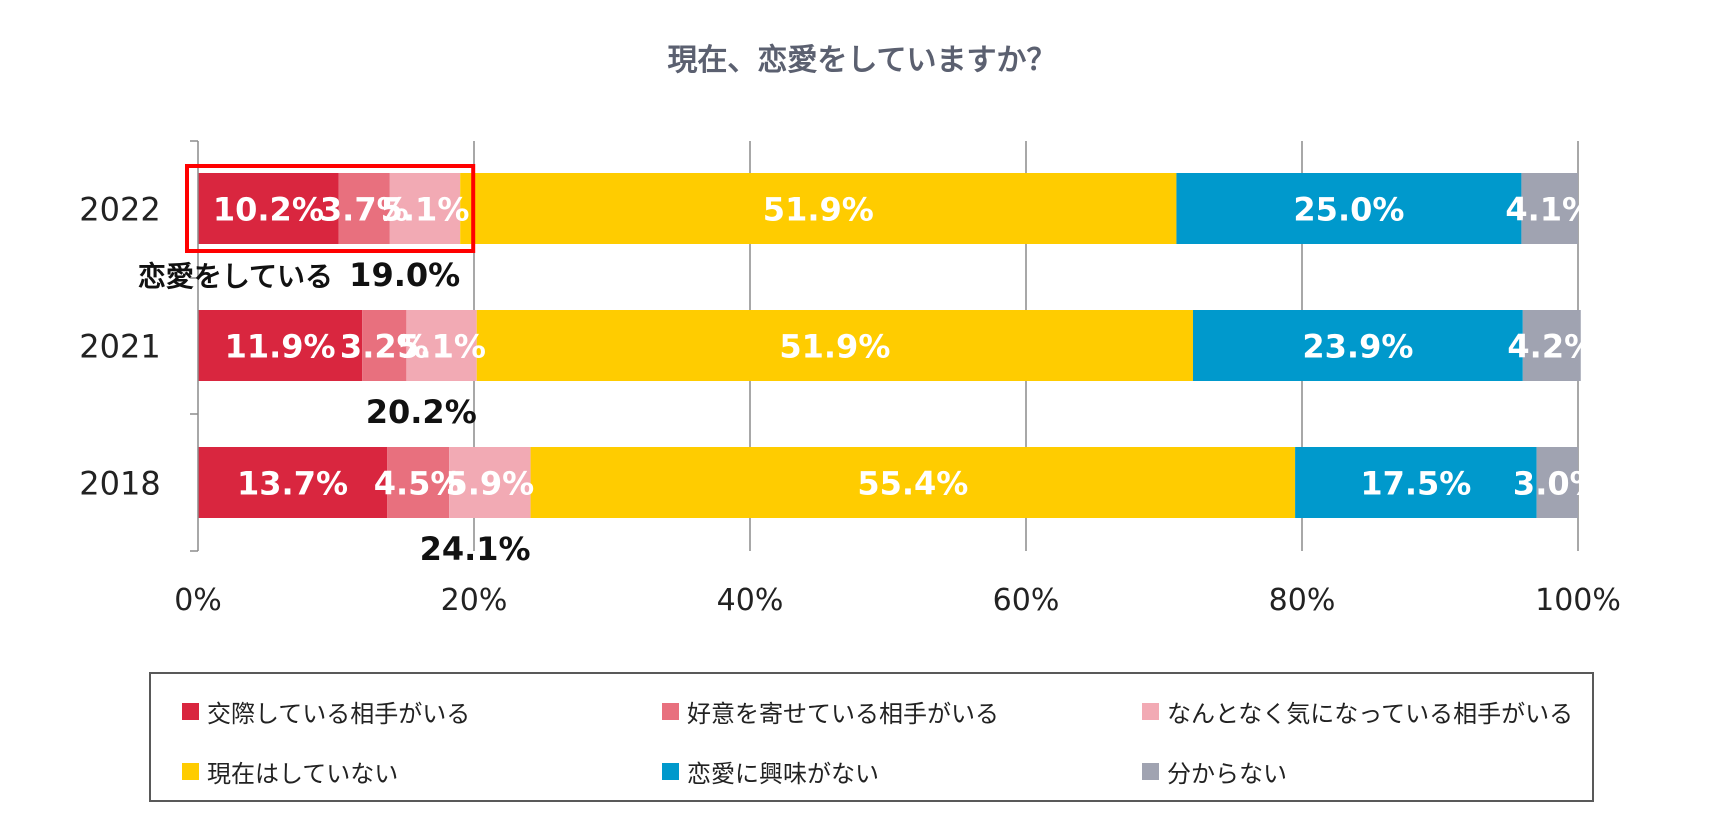 The height and width of the screenshot is (816, 1725). I want to click on legend-label: 恋愛に興味がない, so click(783, 774).